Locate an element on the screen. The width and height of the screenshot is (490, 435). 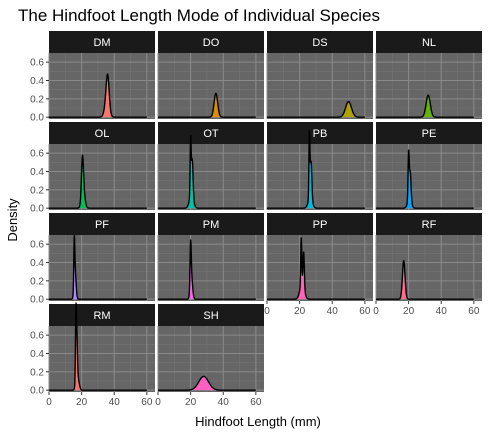
density-line-pb is located at coordinates (316, 169).